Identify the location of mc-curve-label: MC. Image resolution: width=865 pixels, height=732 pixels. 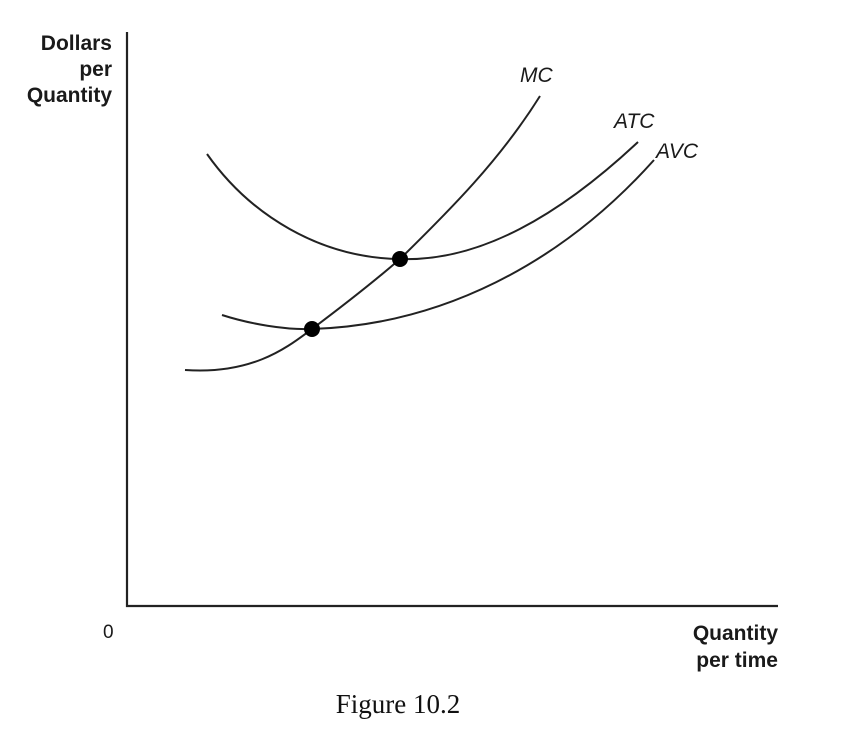
(536, 75).